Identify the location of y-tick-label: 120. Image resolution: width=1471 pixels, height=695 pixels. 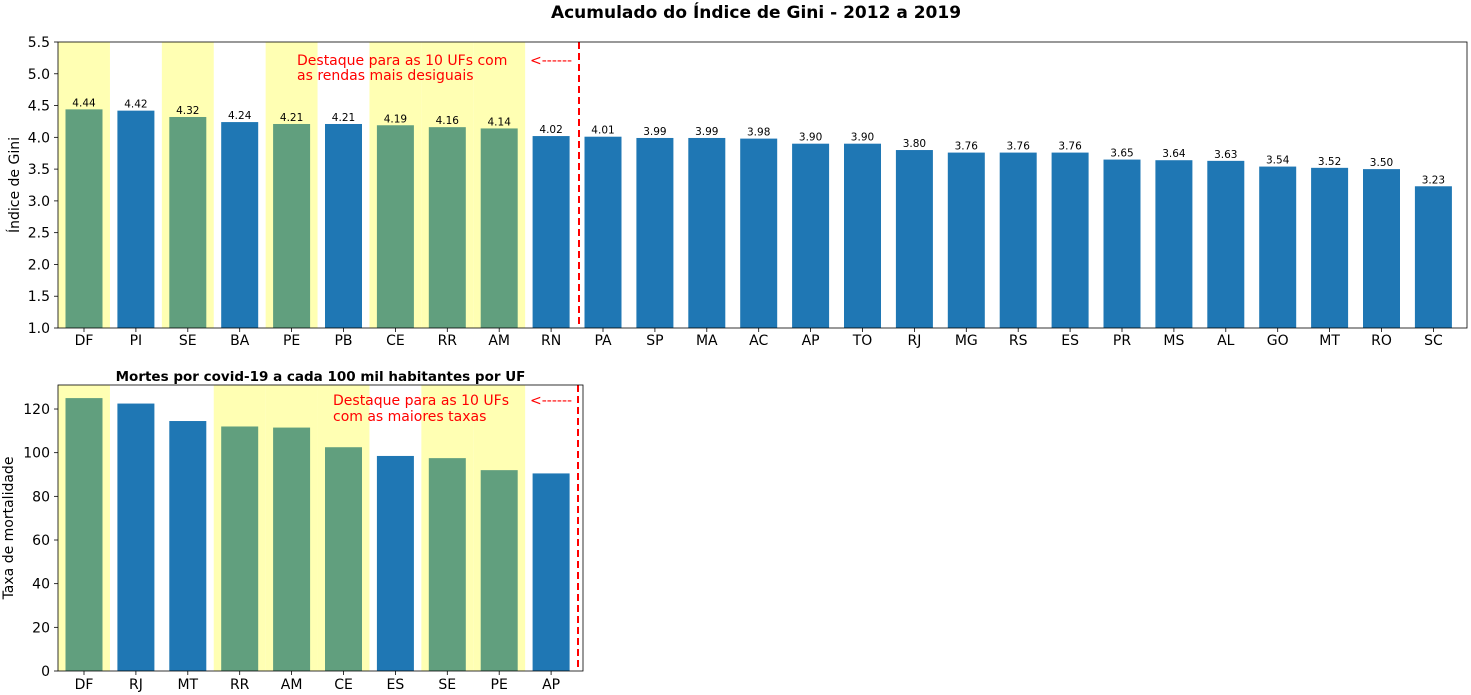
(36, 410).